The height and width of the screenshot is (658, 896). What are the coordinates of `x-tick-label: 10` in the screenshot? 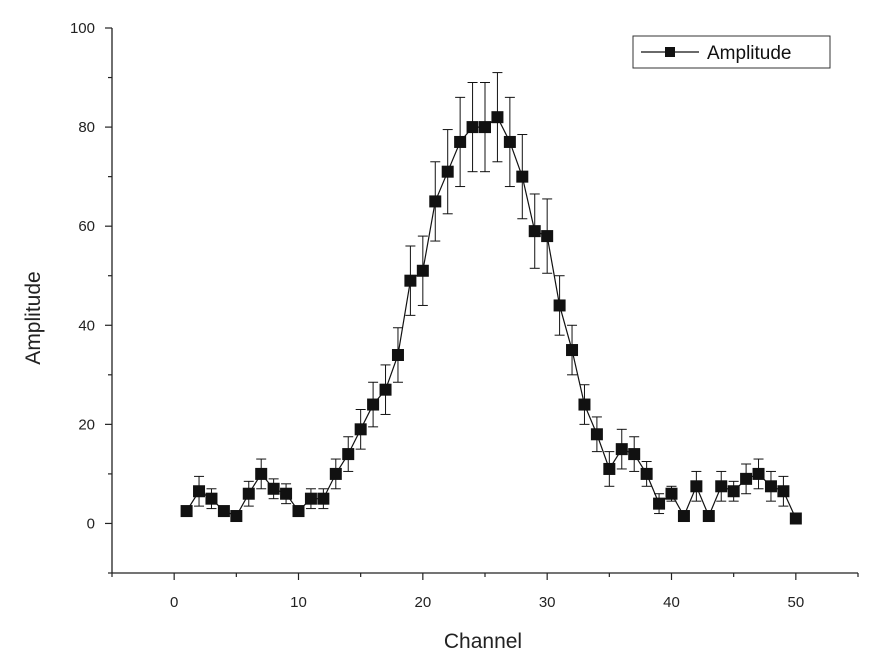 It's located at (298, 602).